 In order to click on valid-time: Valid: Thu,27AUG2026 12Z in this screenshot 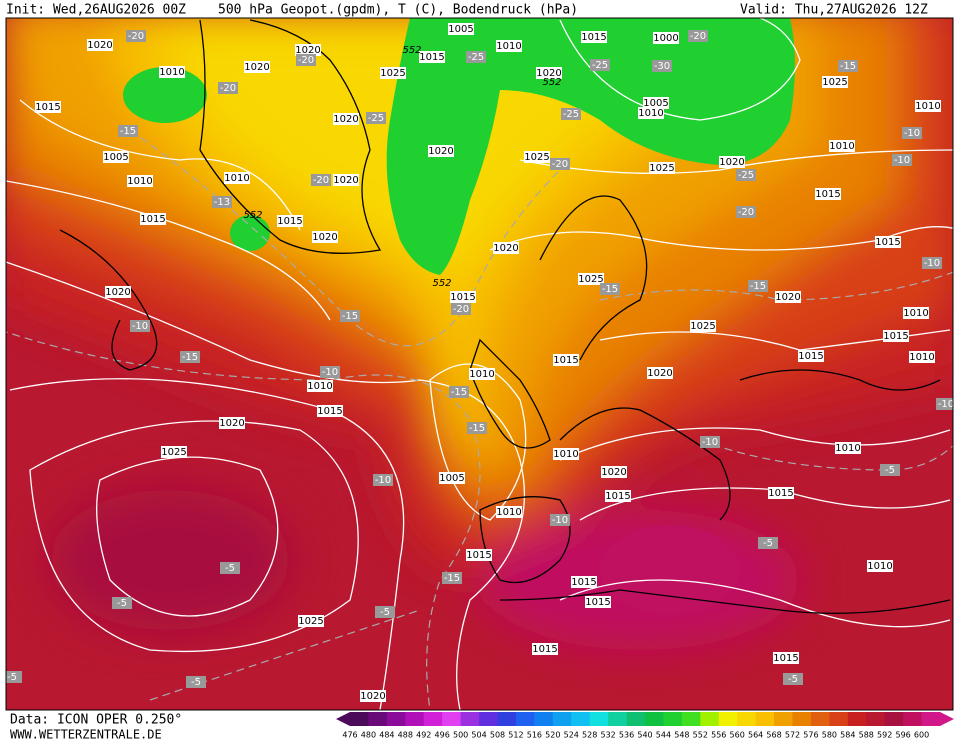, I will do `click(834, 10)`.